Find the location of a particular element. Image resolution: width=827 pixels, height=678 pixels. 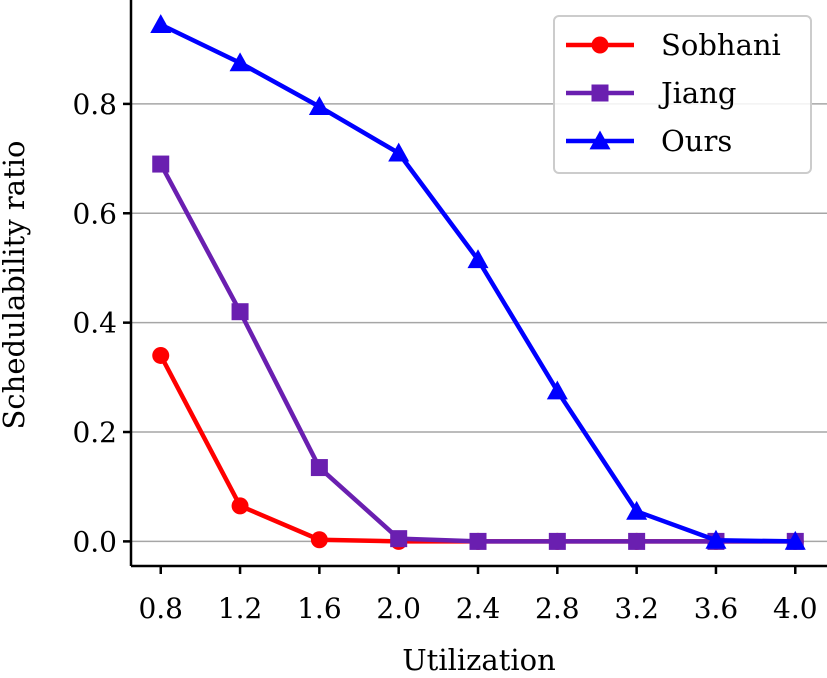

y-tick-label: 0.6 is located at coordinates (94, 213).